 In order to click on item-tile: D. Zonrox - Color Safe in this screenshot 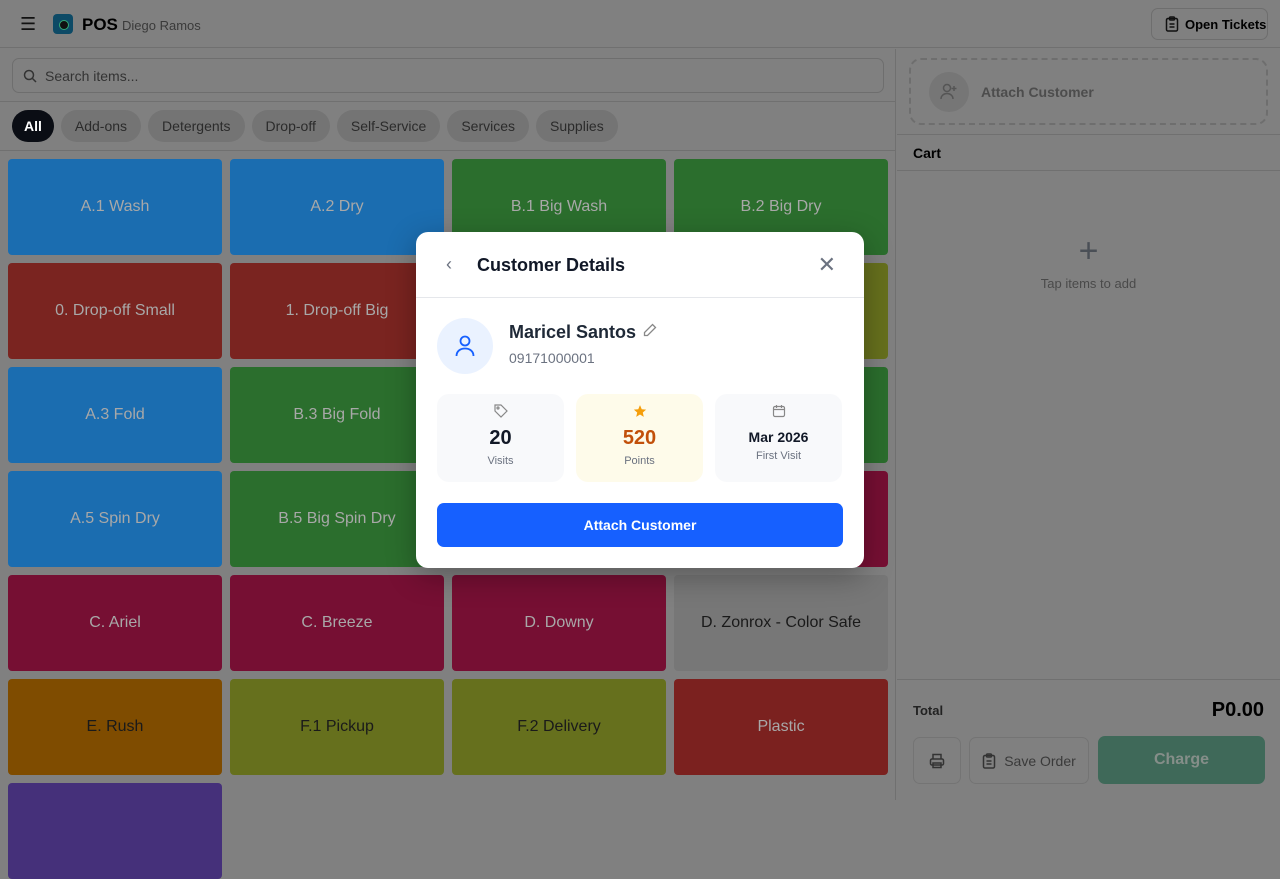, I will do `click(781, 623)`.